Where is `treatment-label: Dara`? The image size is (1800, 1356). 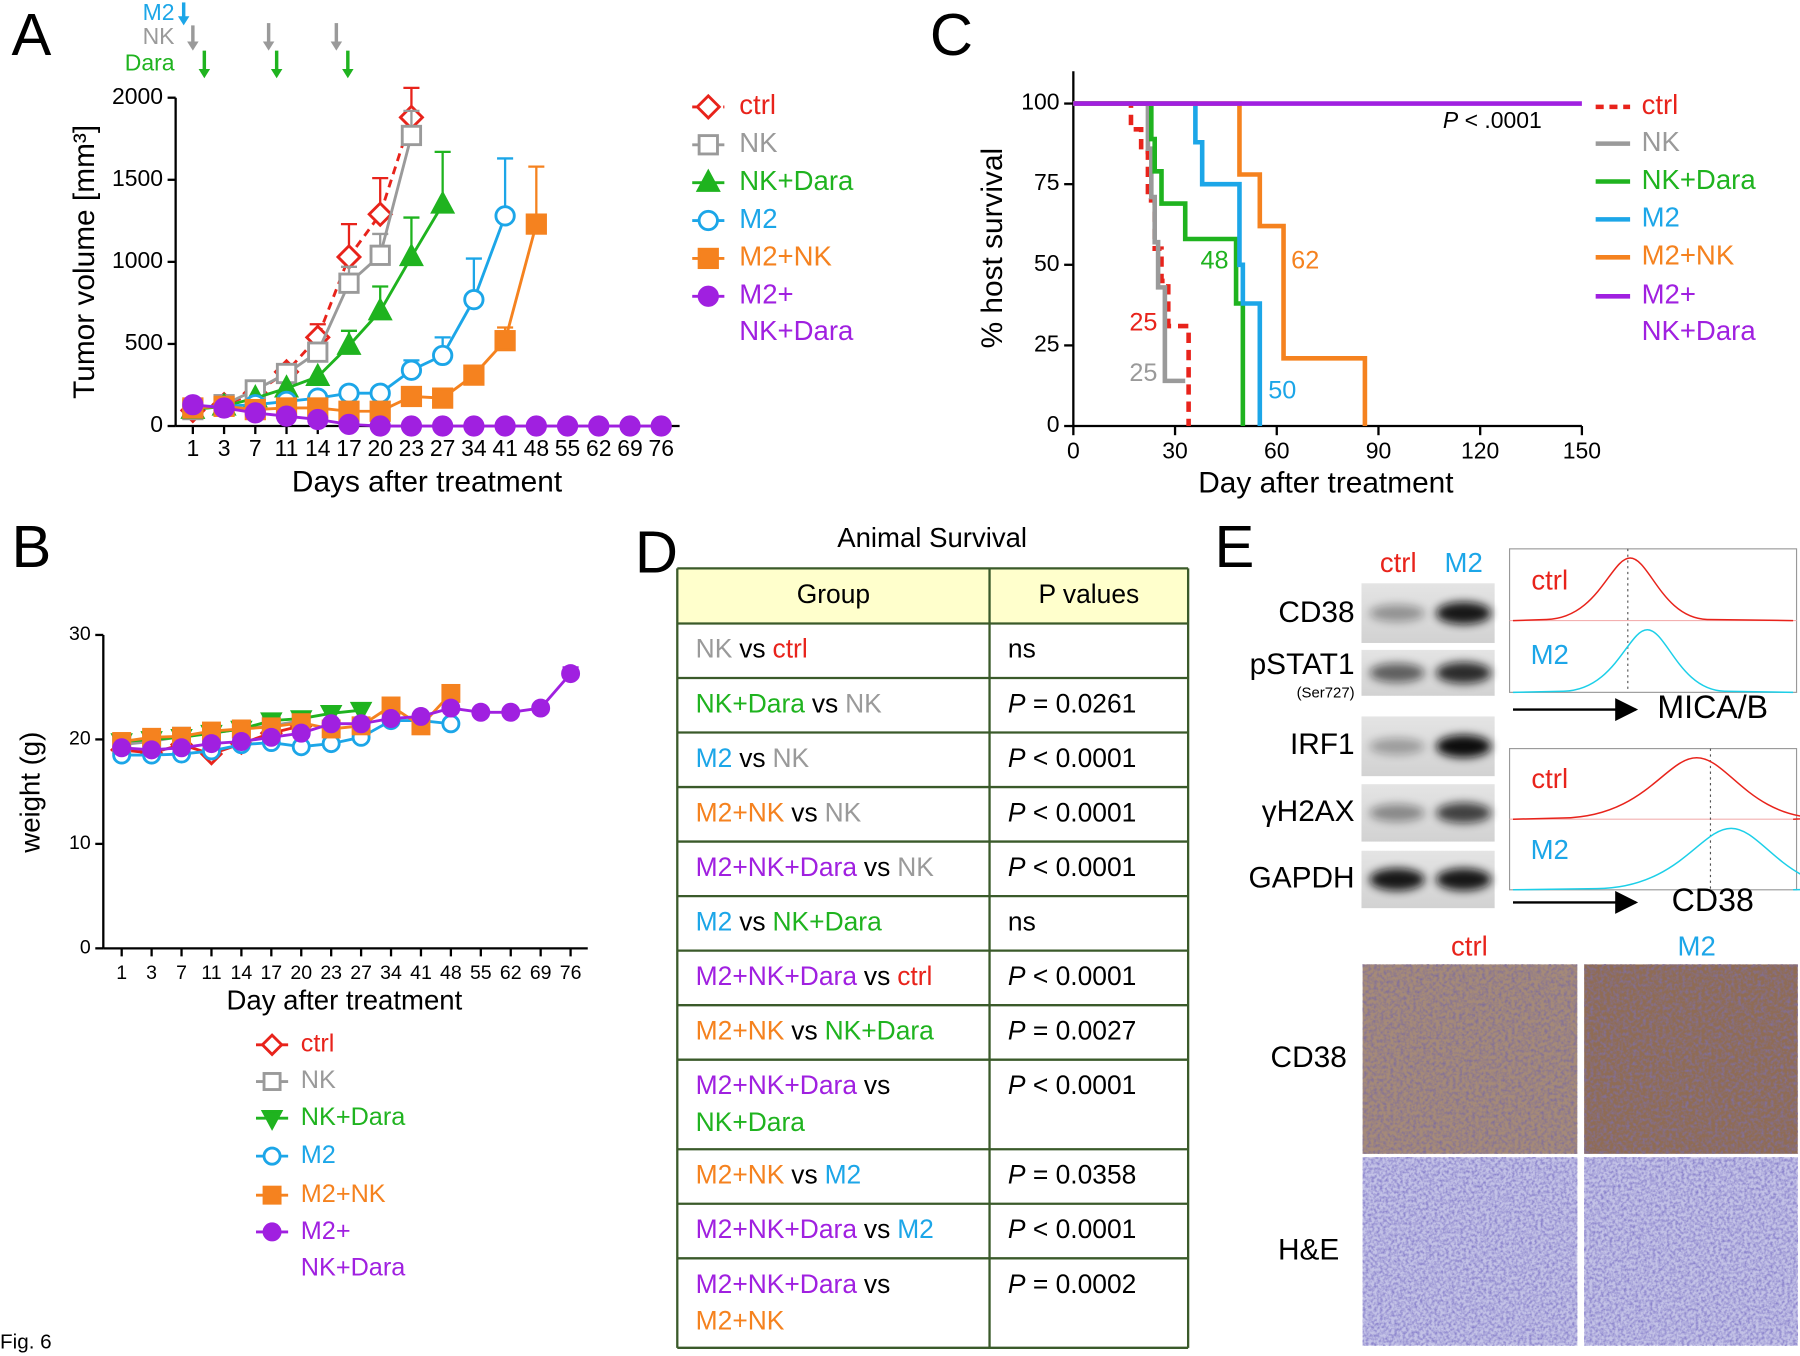
treatment-label: Dara is located at coordinates (150, 62).